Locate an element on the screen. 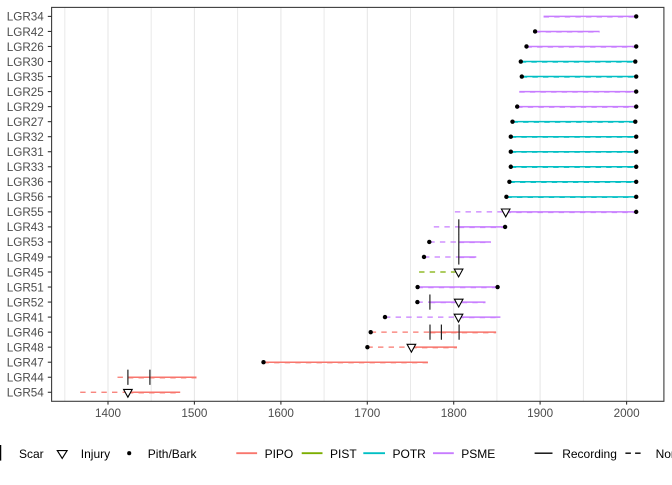  svg-text: LGR26 is located at coordinates (25, 47).